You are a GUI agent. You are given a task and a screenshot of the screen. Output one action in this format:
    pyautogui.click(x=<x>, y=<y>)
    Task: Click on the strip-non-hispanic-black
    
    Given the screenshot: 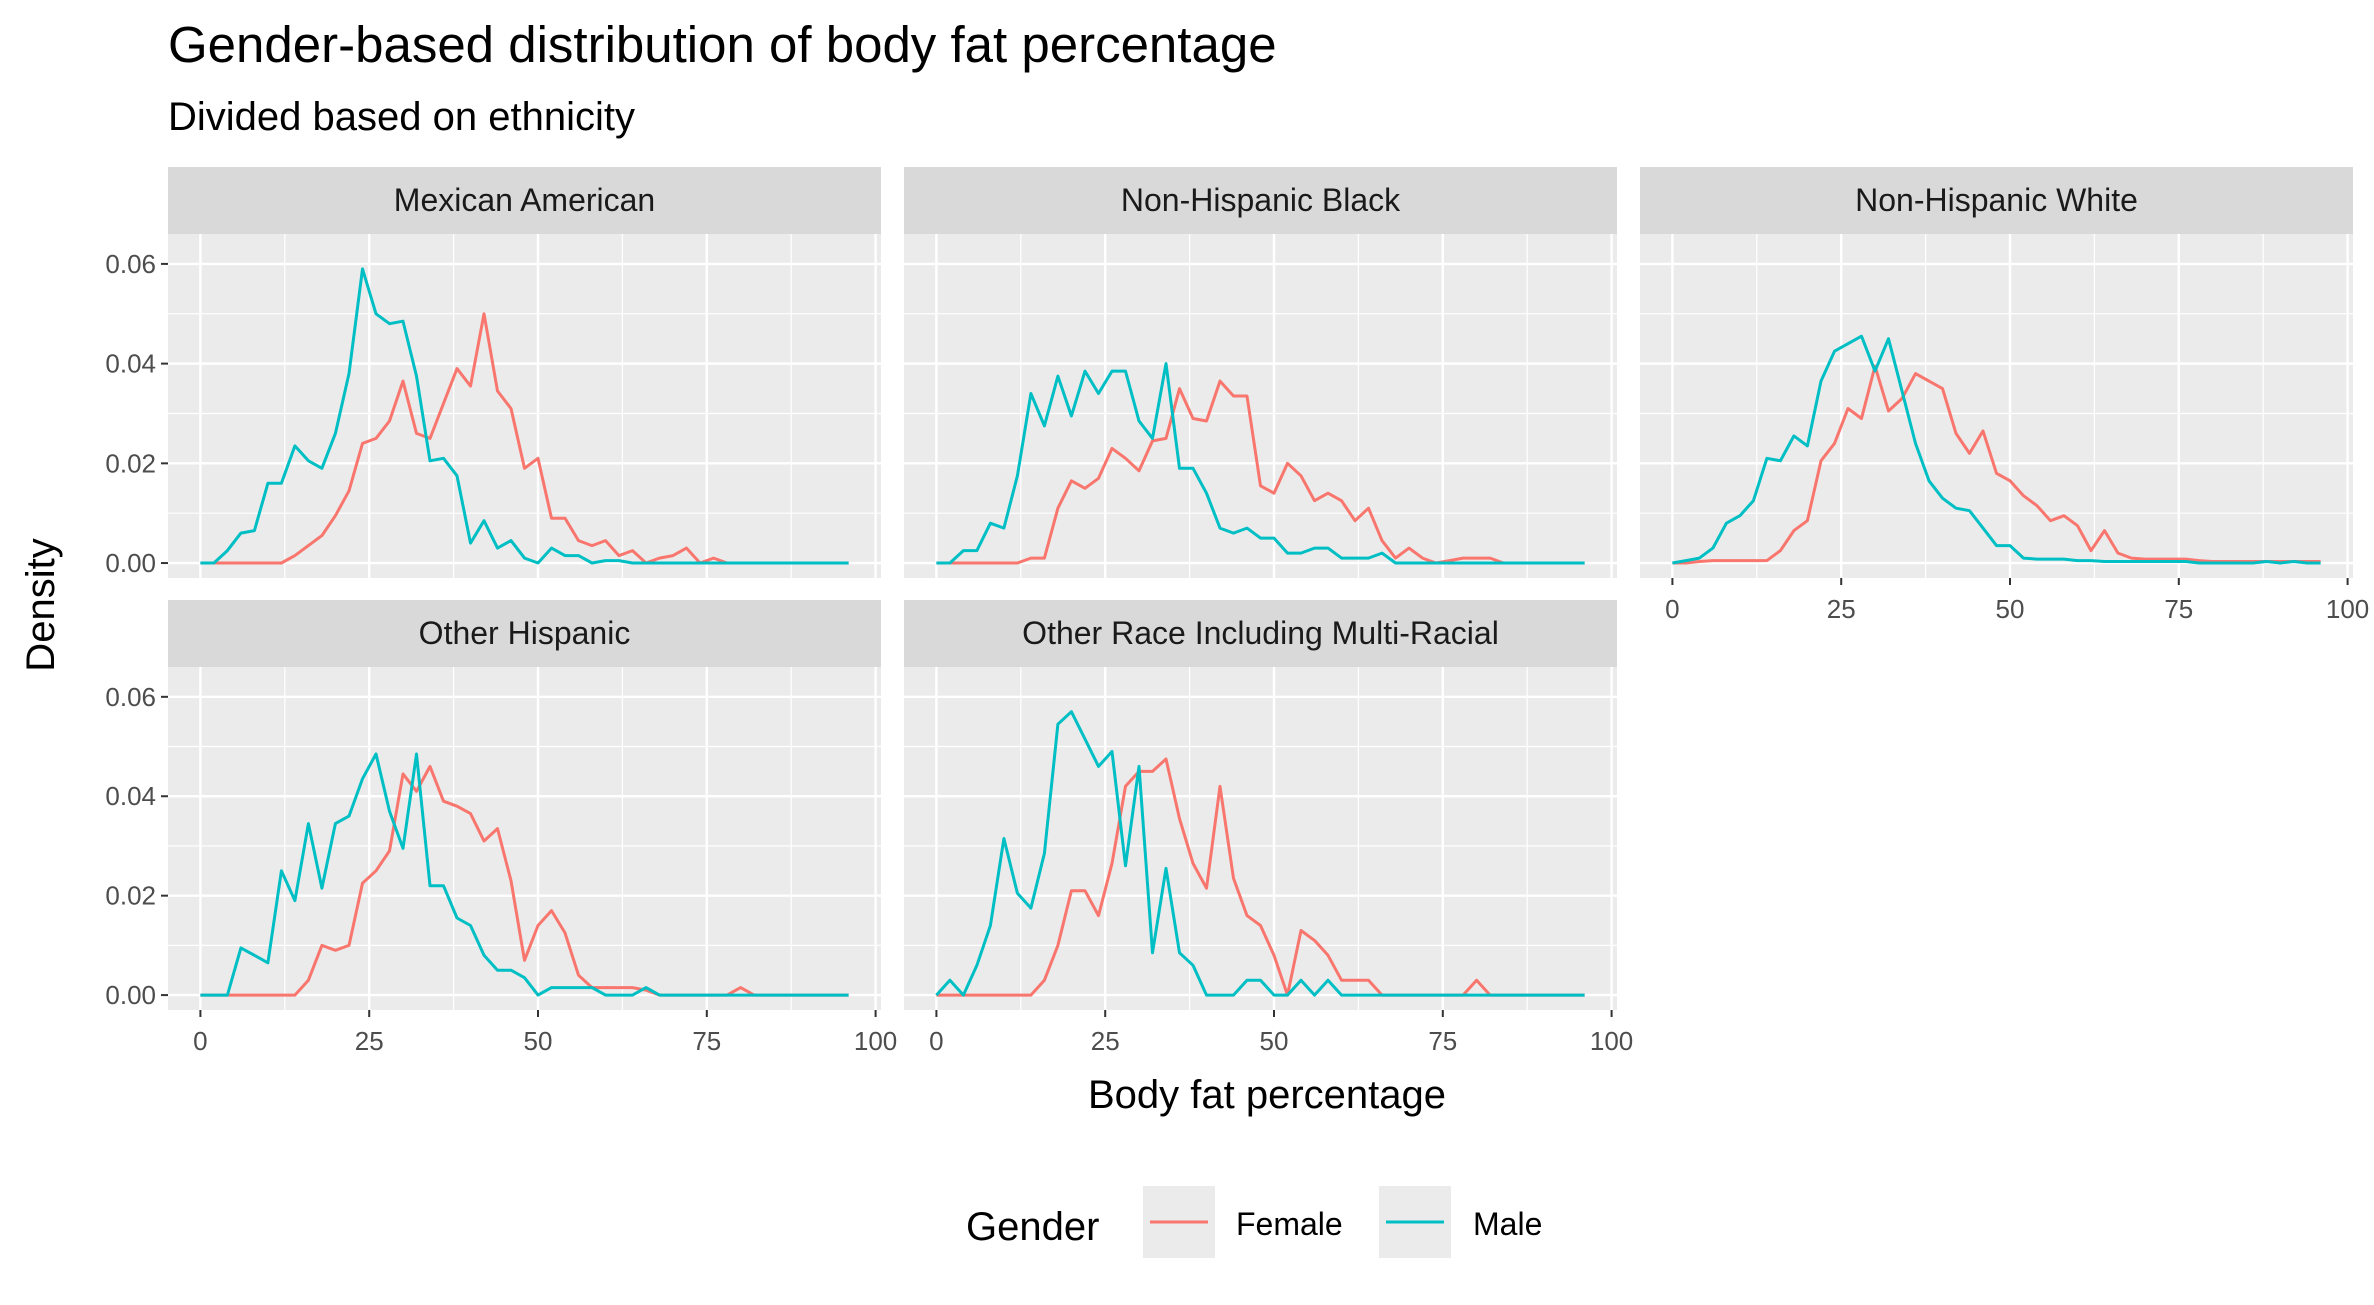 What is the action you would take?
    pyautogui.click(x=1260, y=200)
    